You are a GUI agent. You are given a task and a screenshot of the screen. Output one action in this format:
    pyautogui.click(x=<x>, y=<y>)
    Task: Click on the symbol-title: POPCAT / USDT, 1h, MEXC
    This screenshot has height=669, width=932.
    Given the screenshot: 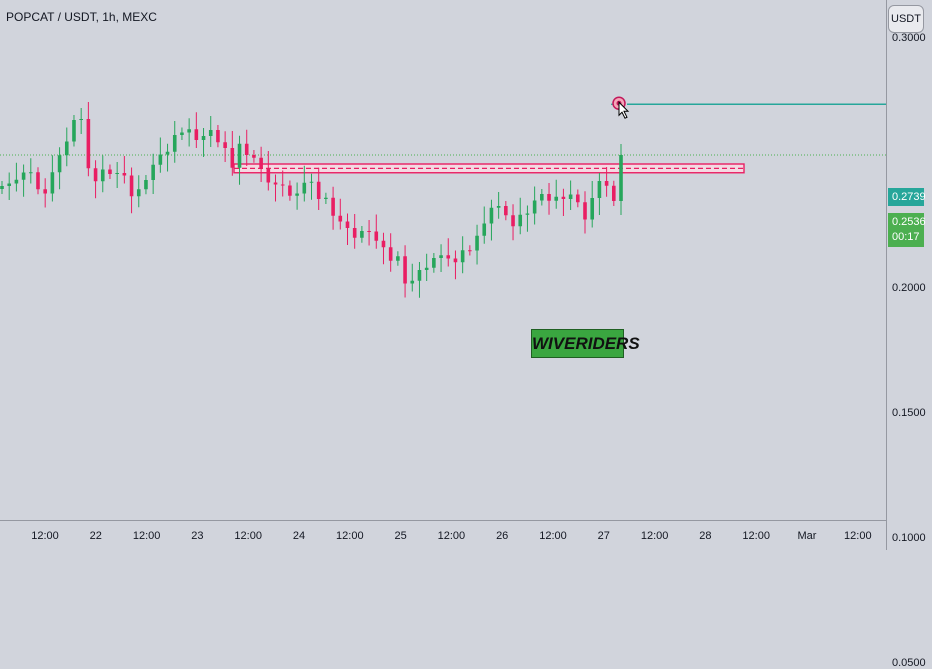 What is the action you would take?
    pyautogui.click(x=81, y=17)
    